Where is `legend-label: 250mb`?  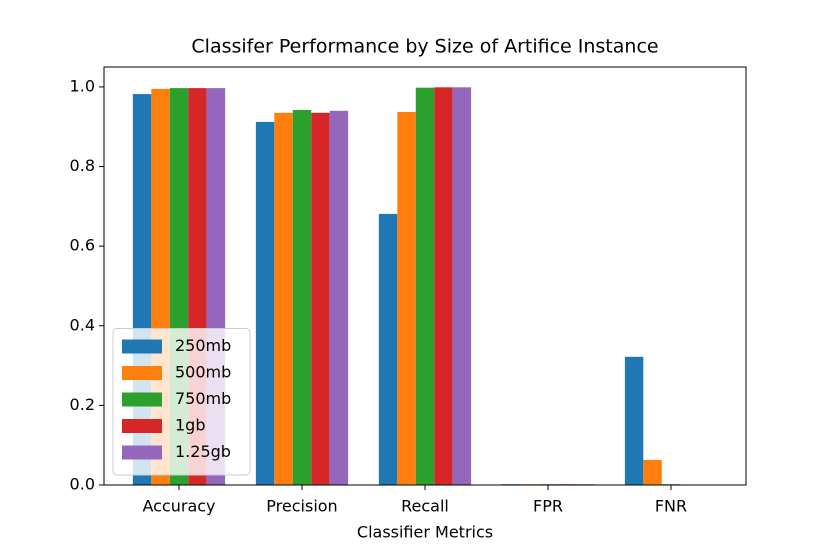 legend-label: 250mb is located at coordinates (203, 345).